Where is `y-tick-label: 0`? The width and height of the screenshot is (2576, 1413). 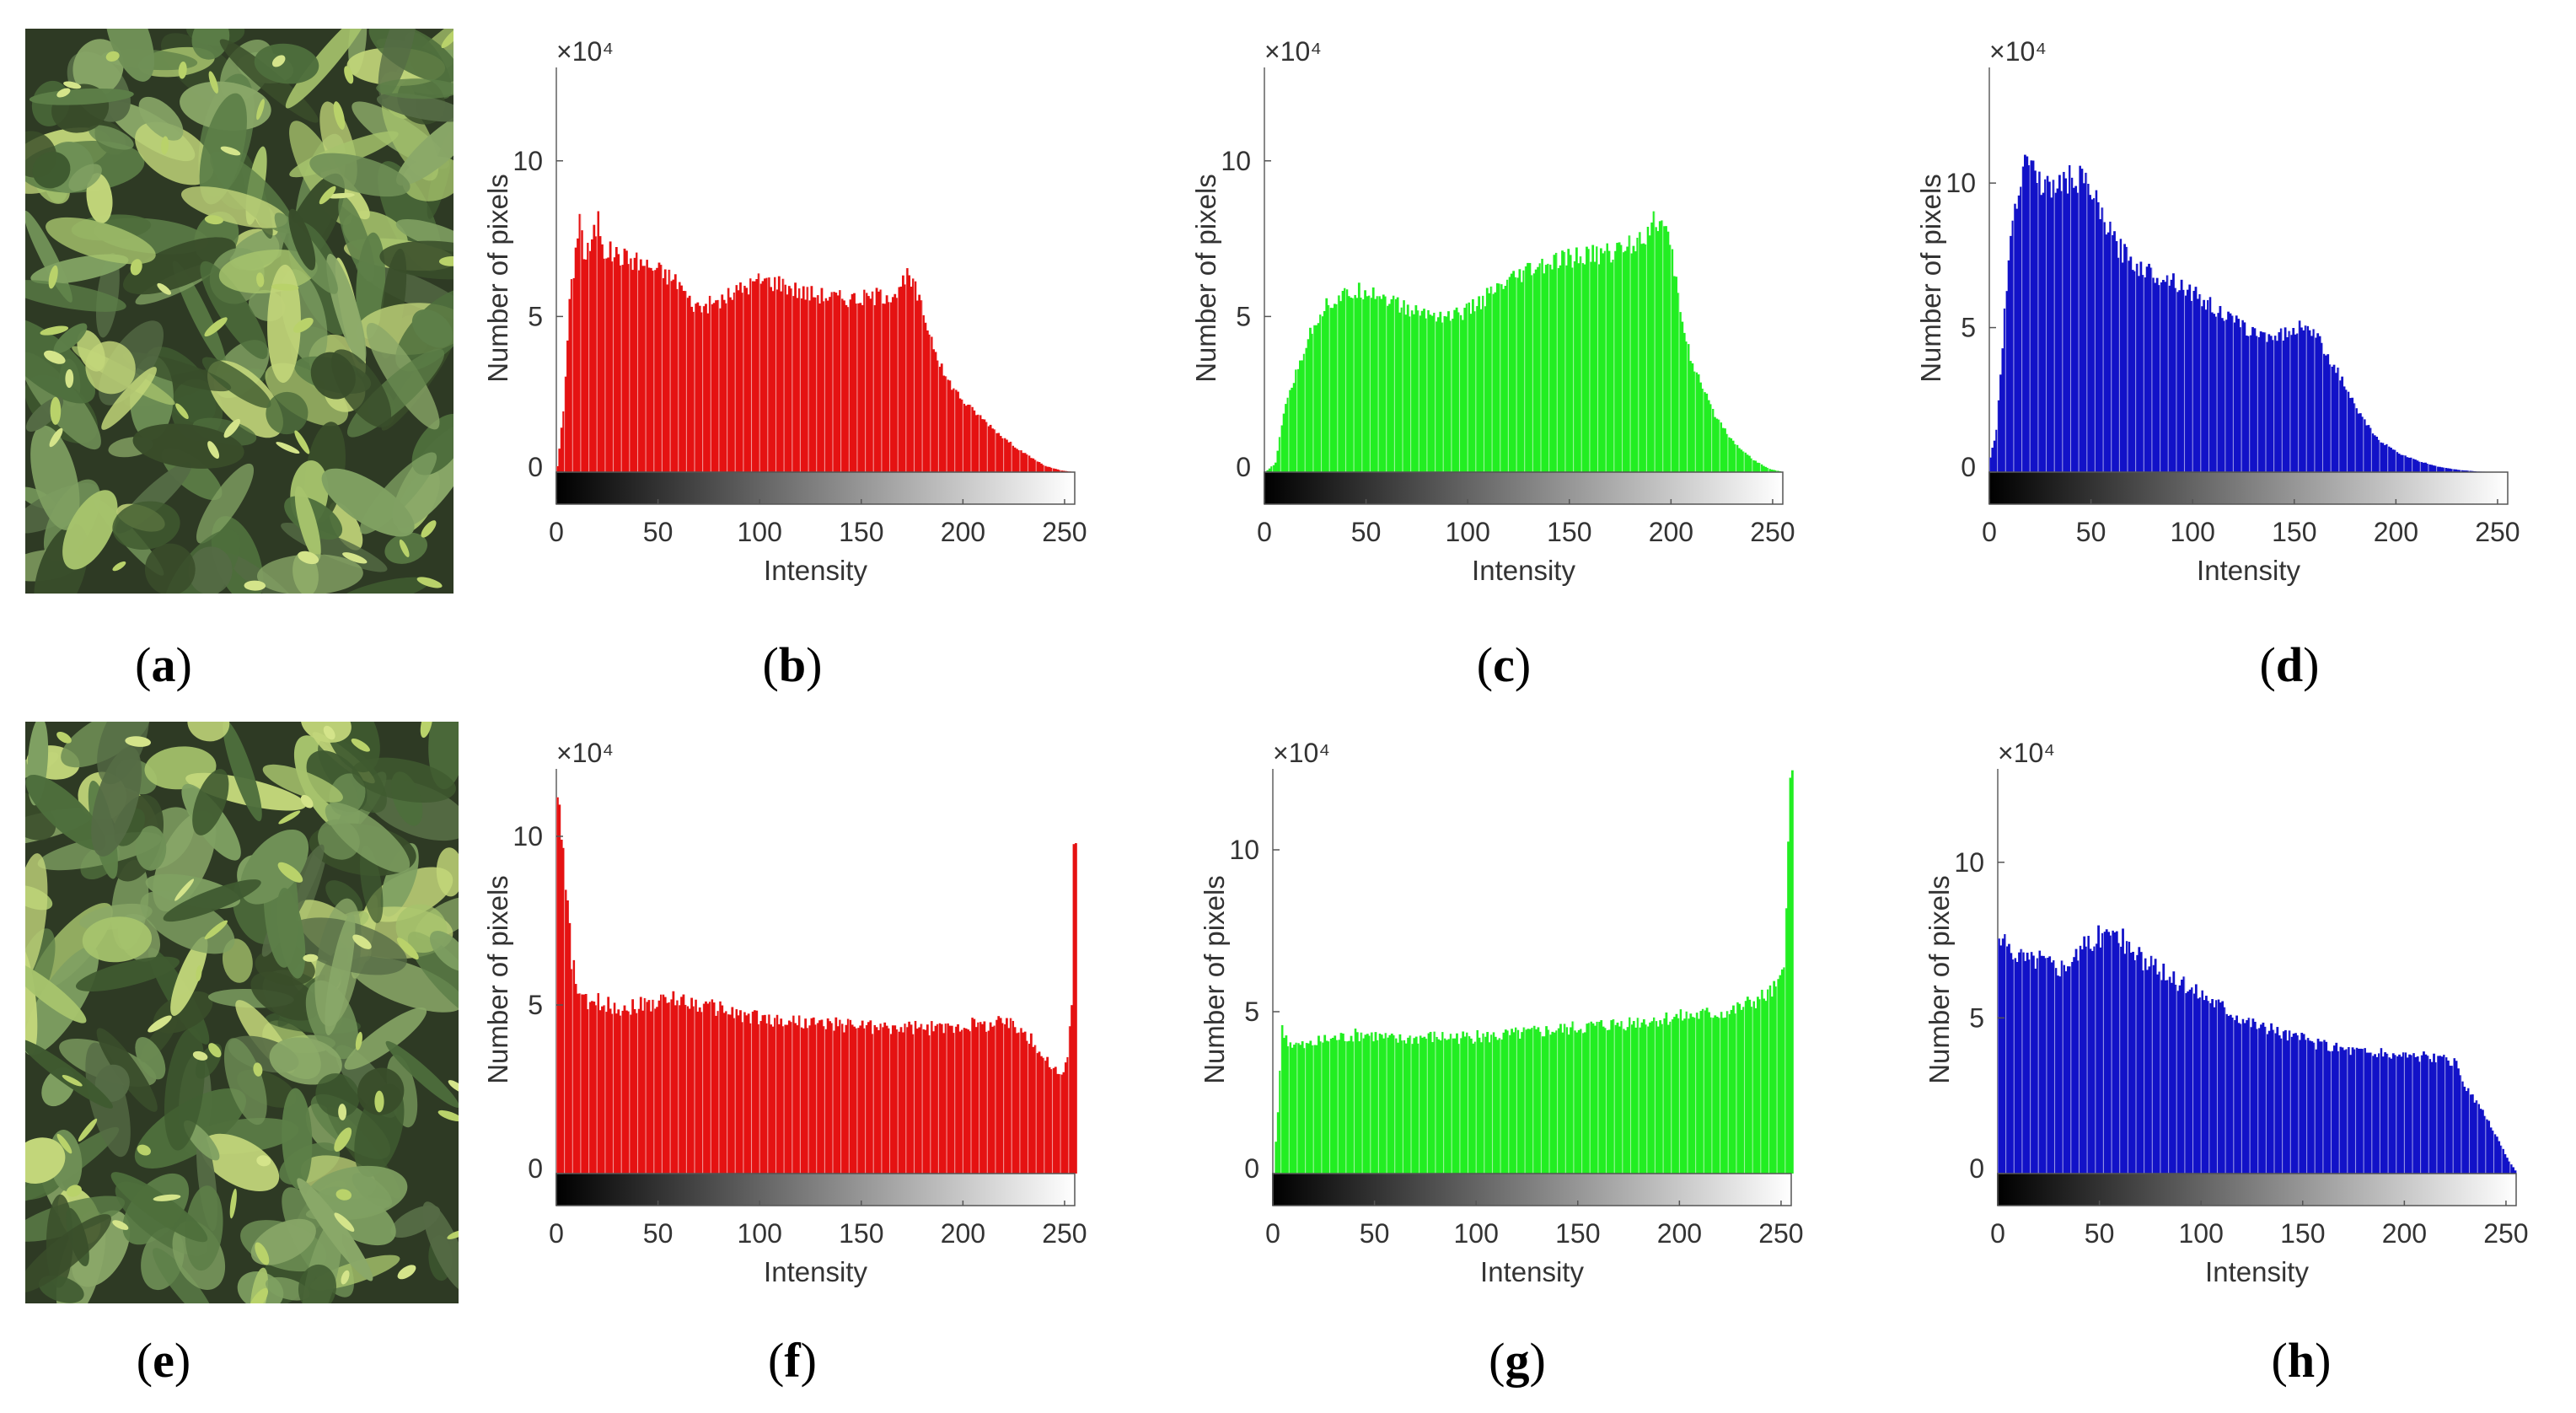 y-tick-label: 0 is located at coordinates (1968, 467).